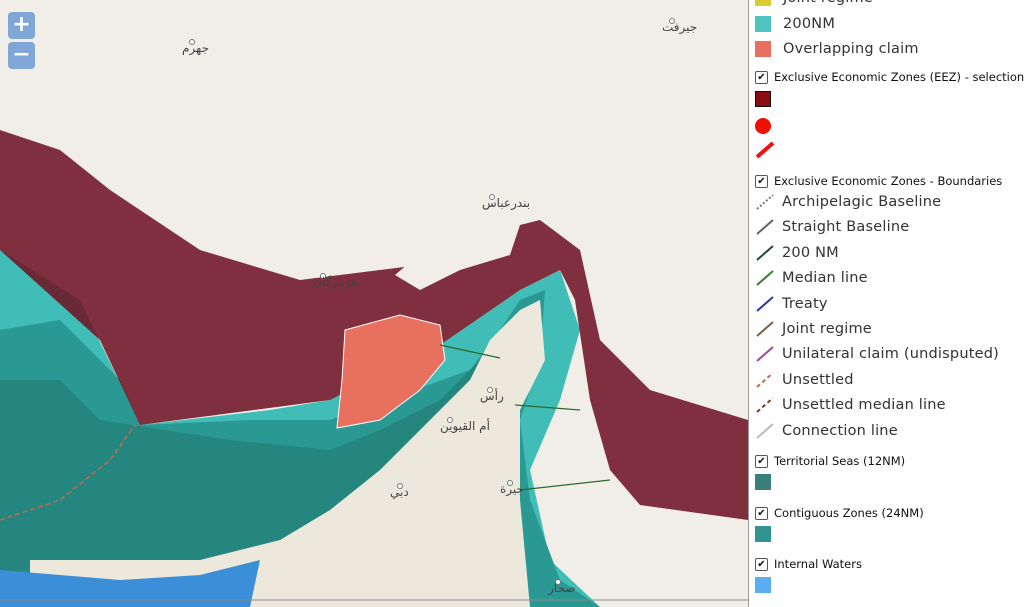 Image resolution: width=1024 pixels, height=607 pixels. I want to click on legend-row: Treaty, so click(791, 304).